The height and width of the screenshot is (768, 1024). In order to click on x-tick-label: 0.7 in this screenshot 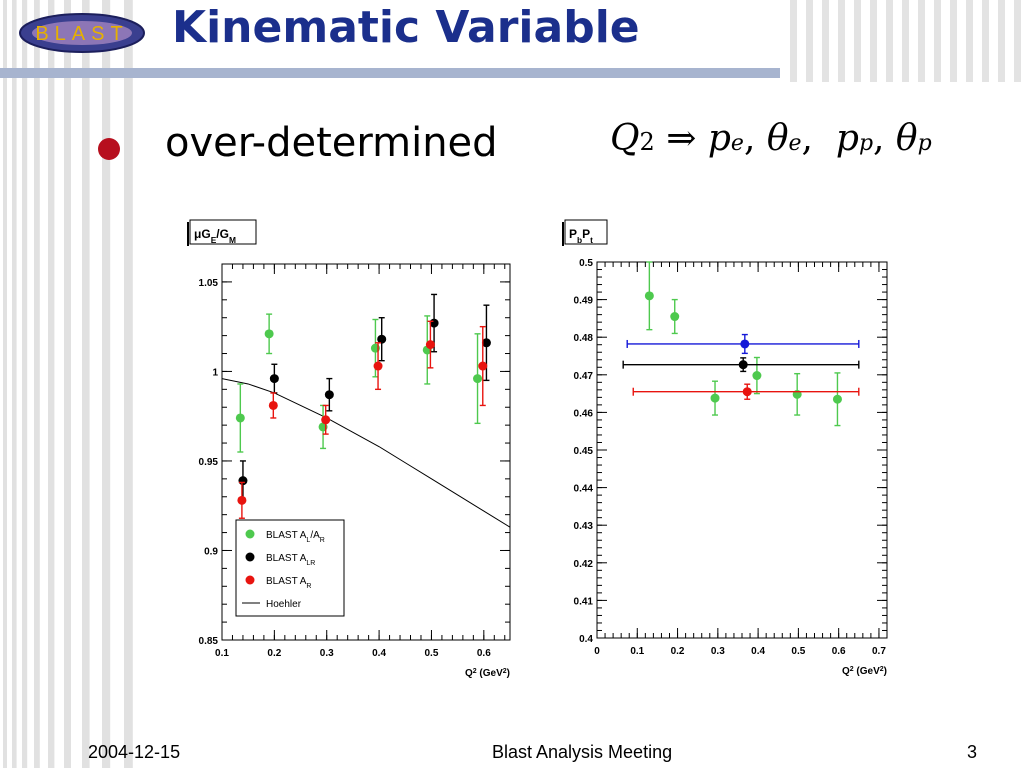, I will do `click(879, 651)`.